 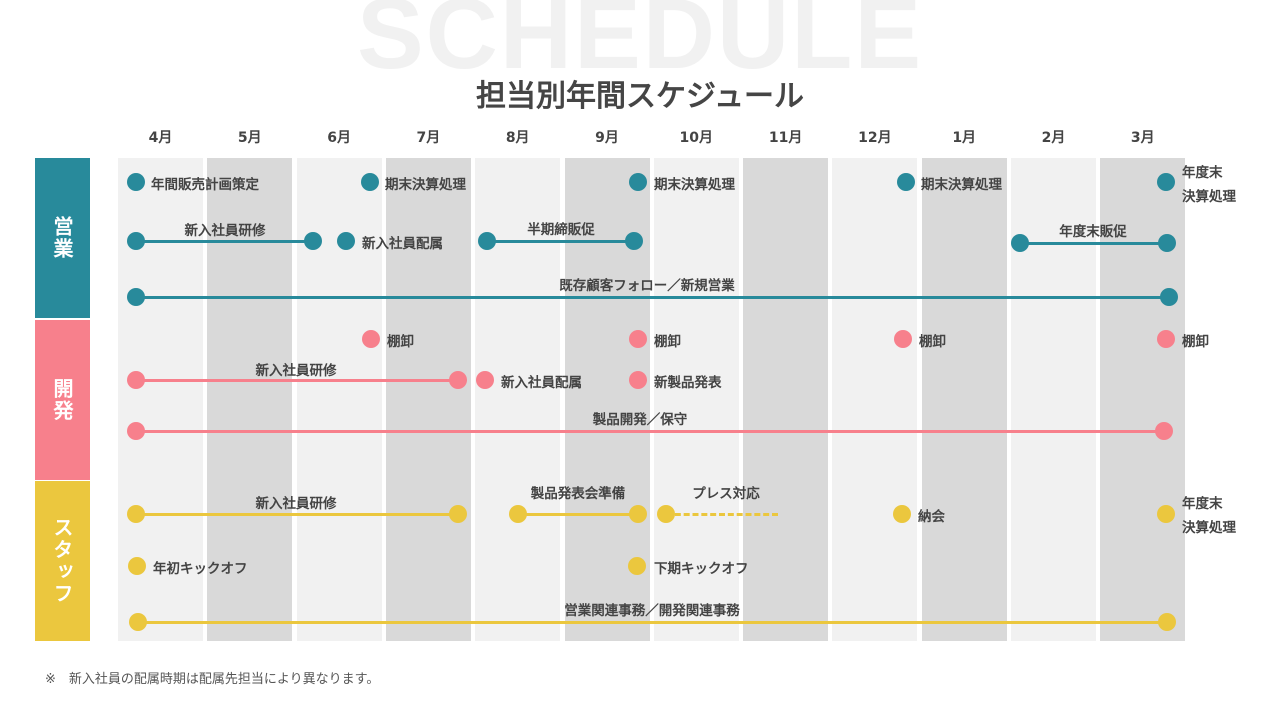 I want to click on month-label: 3月, so click(x=1142, y=138).